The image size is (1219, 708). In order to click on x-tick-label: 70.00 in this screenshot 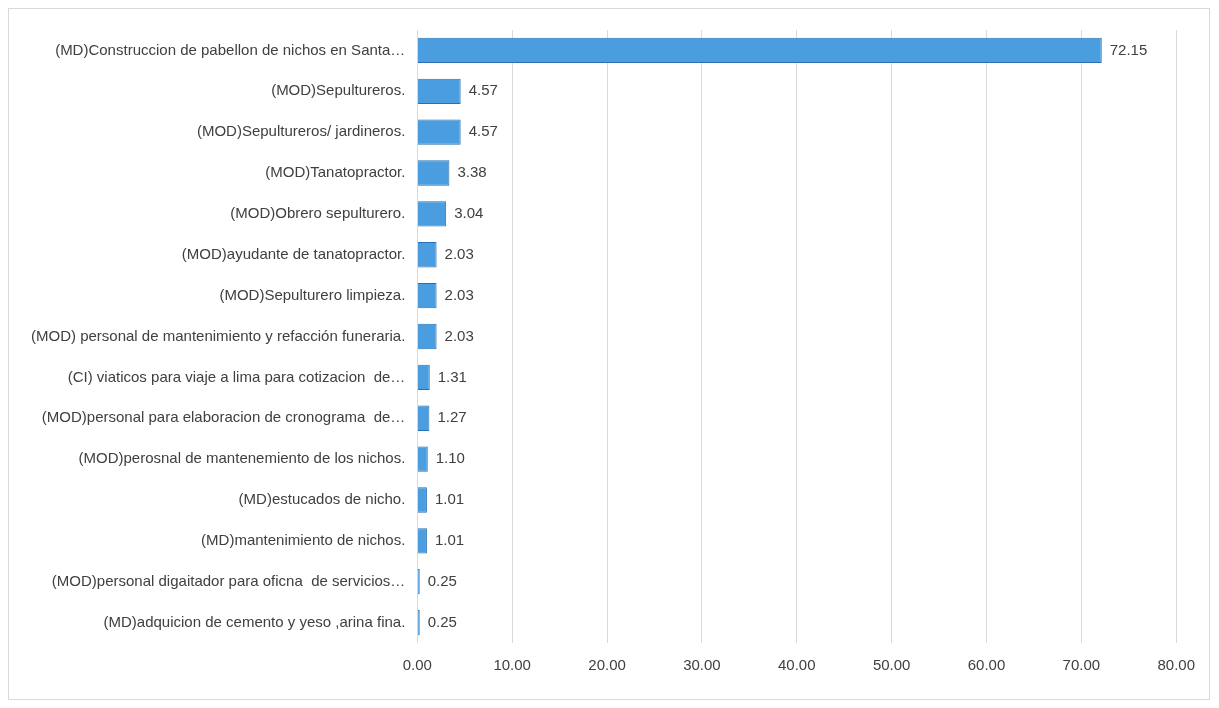, I will do `click(1081, 665)`.